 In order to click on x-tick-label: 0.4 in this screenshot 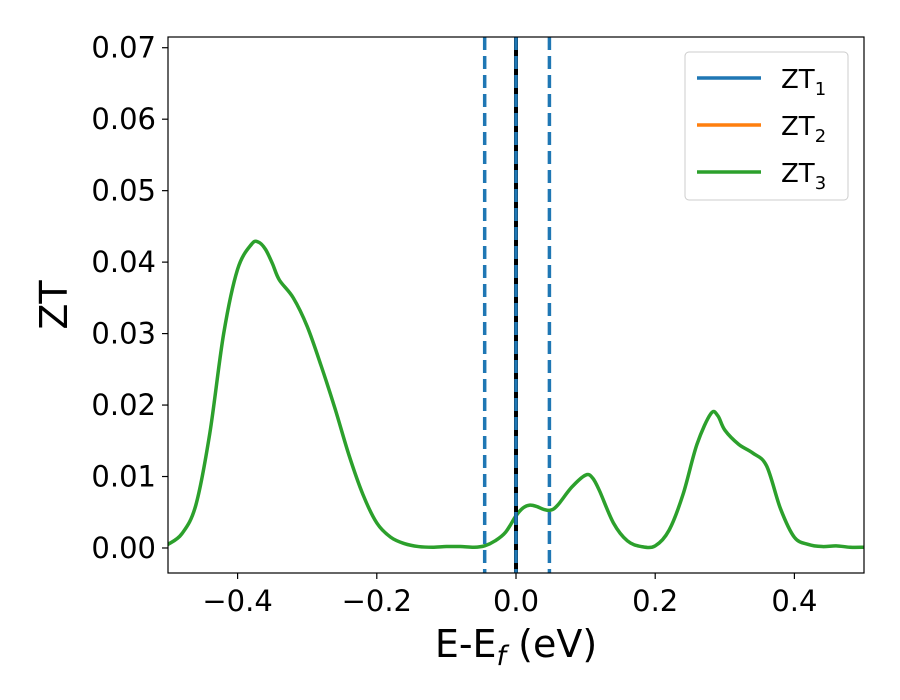, I will do `click(794, 601)`.